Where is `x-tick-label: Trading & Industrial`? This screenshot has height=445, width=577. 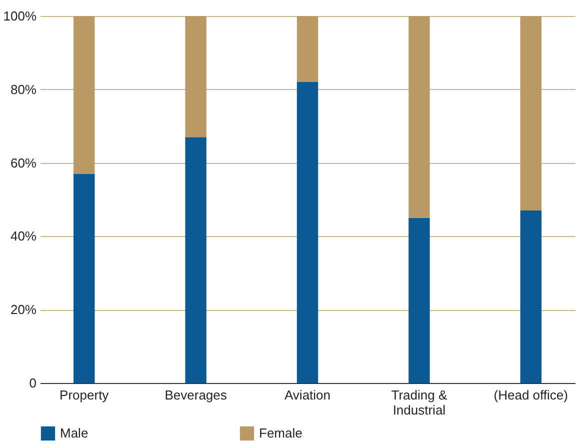 x-tick-label: Trading & Industrial is located at coordinates (419, 403).